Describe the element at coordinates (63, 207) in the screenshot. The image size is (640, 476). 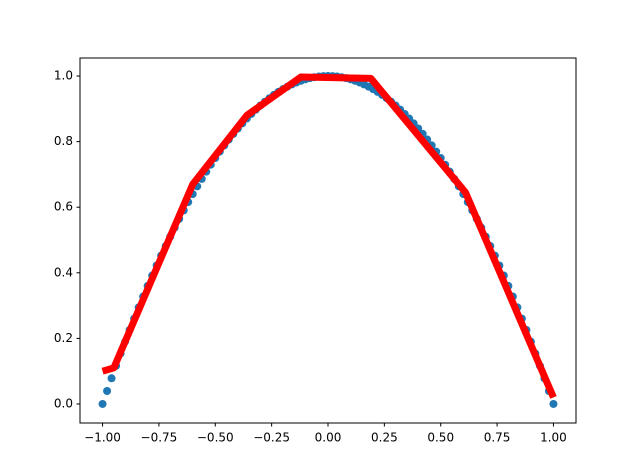
I see `y-tick-label: 0.6` at that location.